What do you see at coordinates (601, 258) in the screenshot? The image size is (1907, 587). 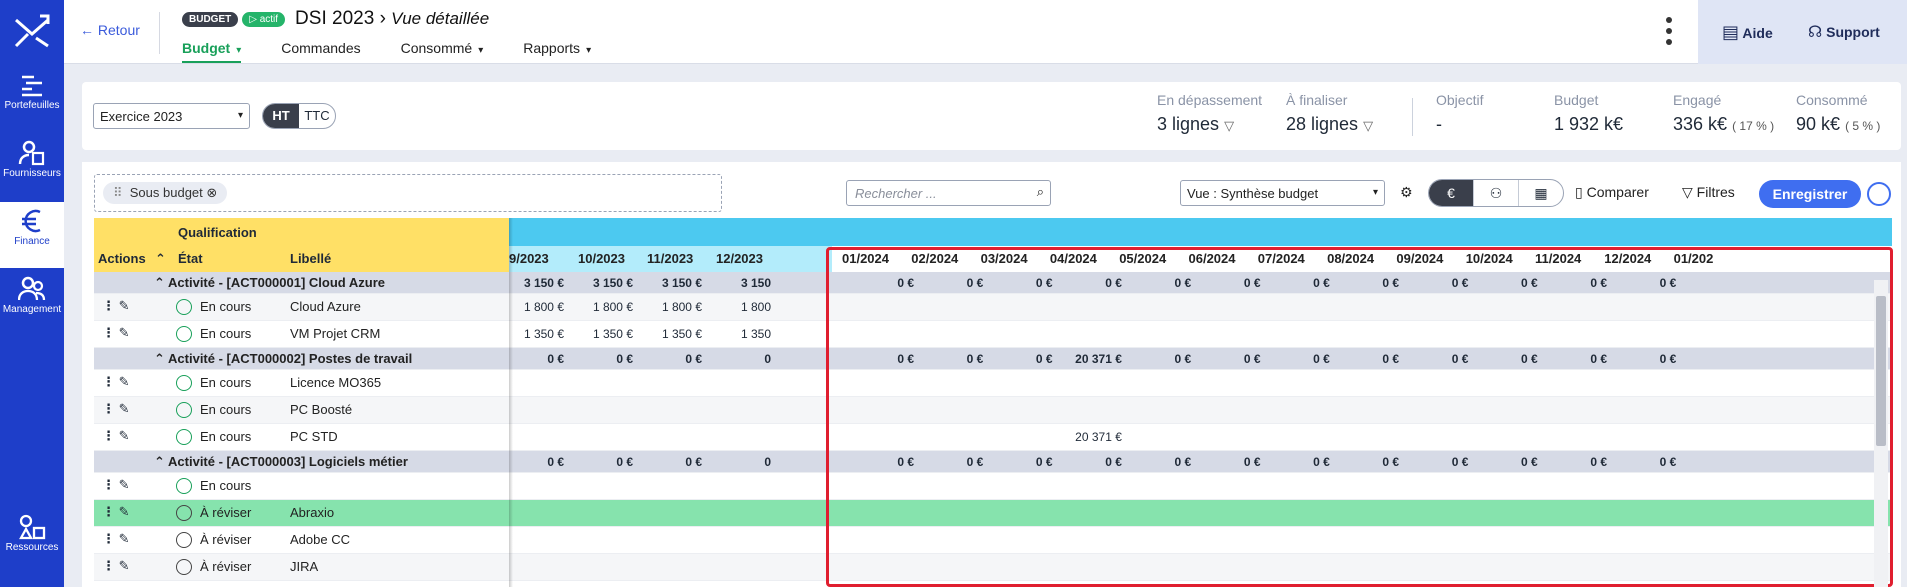 I see `month-header: 10/2023` at bounding box center [601, 258].